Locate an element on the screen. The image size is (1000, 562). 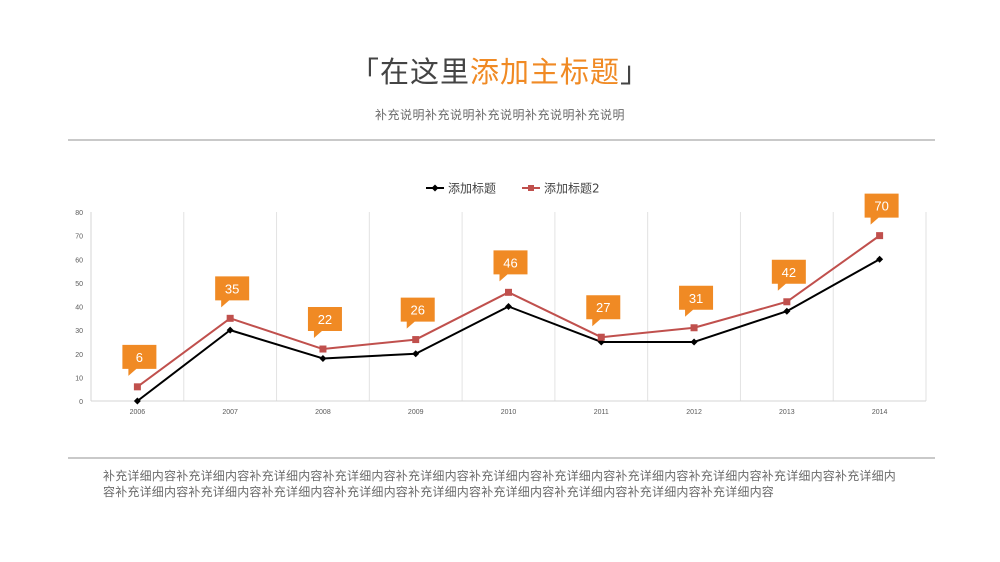
data-label: 26 is located at coordinates (417, 310).